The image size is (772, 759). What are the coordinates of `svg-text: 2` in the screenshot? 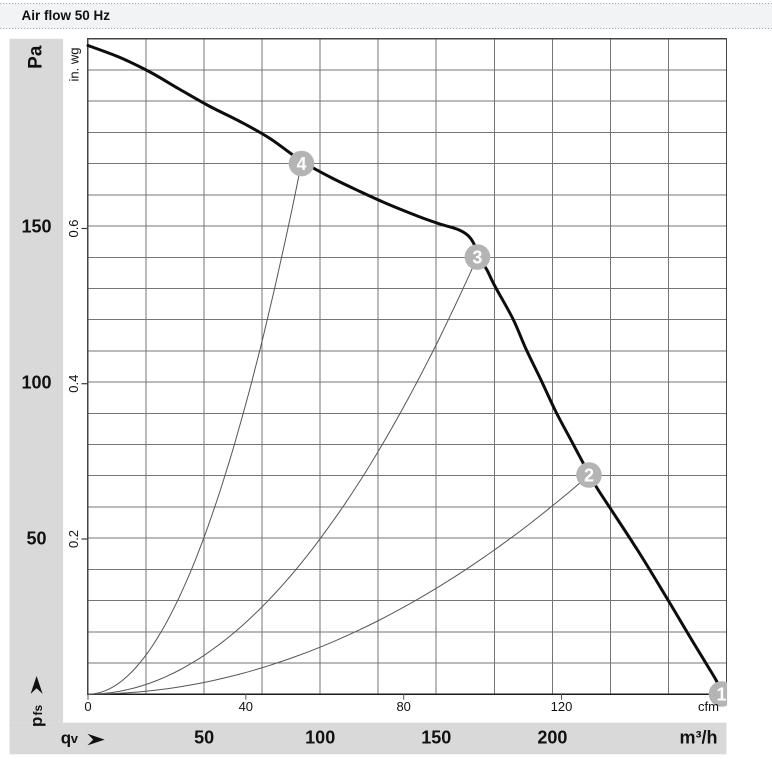 It's located at (589, 476).